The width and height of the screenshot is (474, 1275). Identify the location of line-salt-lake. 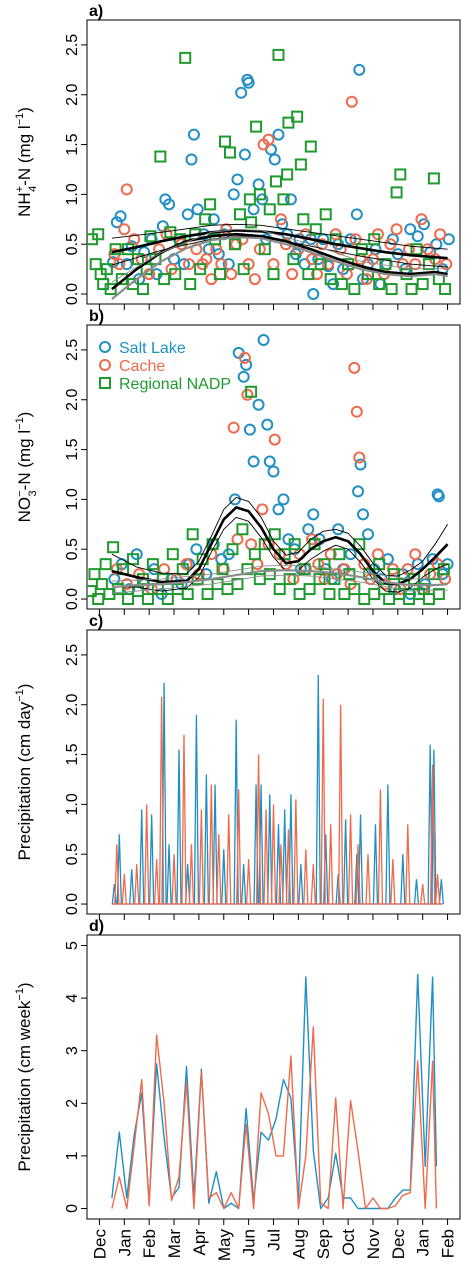
(274, 1091).